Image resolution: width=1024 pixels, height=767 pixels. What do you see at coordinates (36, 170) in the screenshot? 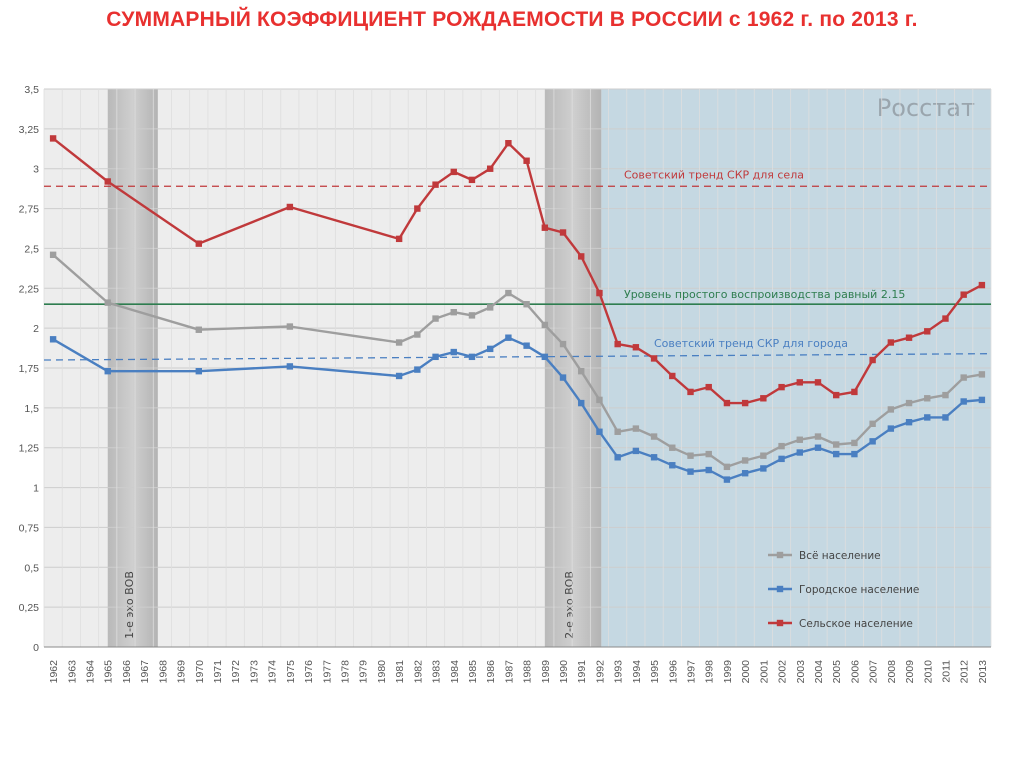
I see `y-tick-label: 3` at bounding box center [36, 170].